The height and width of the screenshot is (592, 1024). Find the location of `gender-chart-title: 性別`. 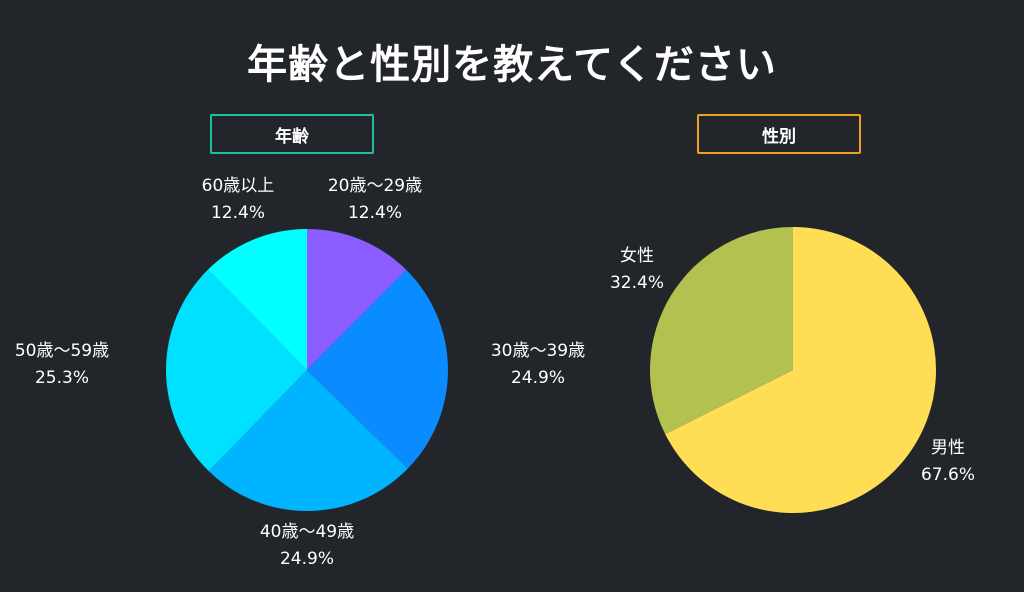

gender-chart-title: 性別 is located at coordinates (779, 134).